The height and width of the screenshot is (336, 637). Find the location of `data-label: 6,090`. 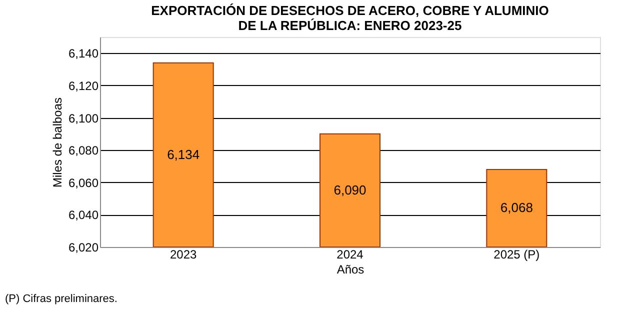

data-label: 6,090 is located at coordinates (350, 190).